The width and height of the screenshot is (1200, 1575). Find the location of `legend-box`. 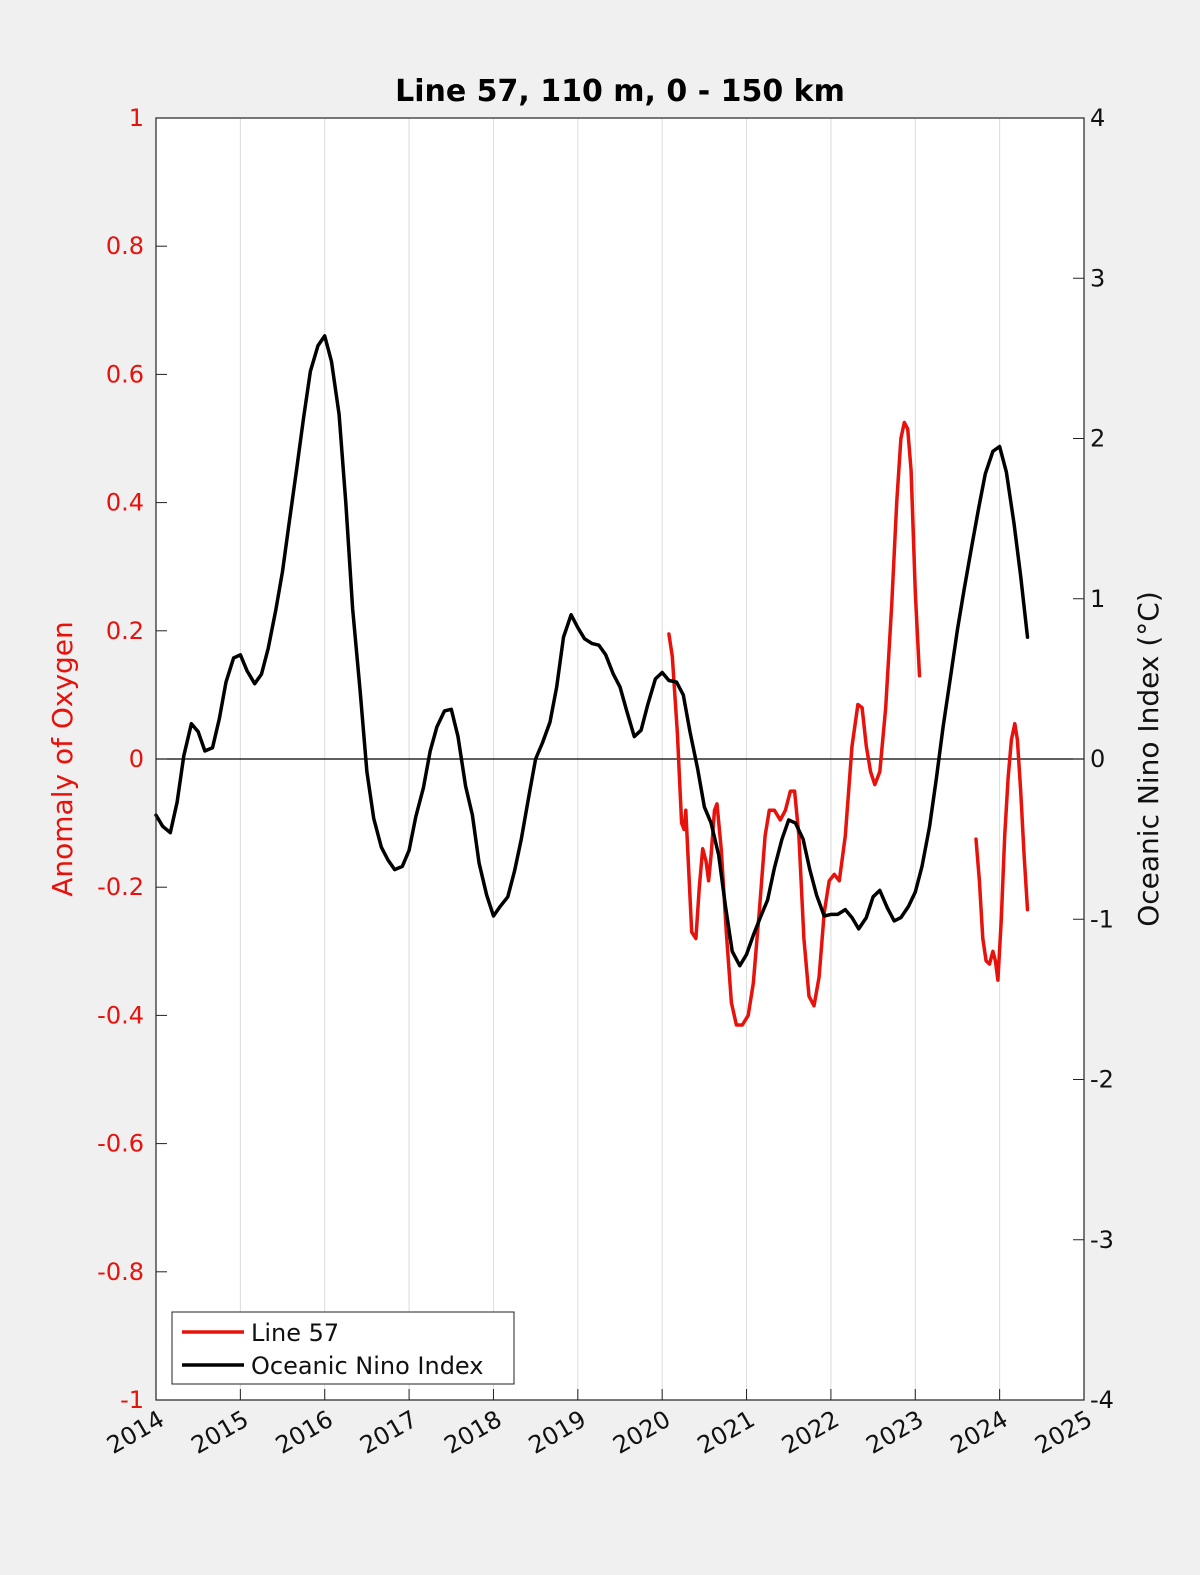

legend-box is located at coordinates (343, 1348).